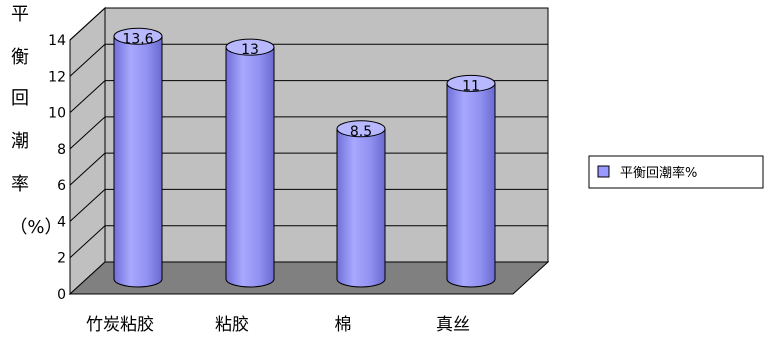  What do you see at coordinates (658, 173) in the screenshot?
I see `legend-label: 平衡回潮率%` at bounding box center [658, 173].